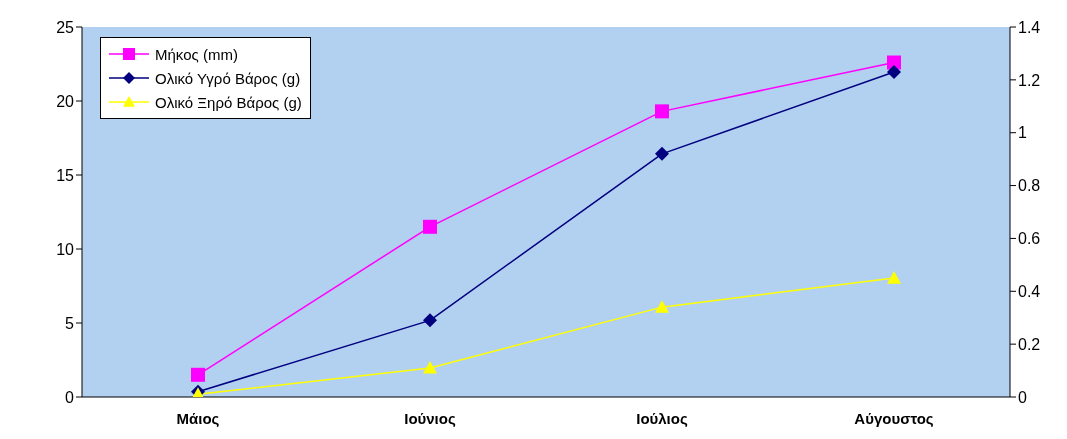  I want to click on y2-tick-label: 0.8, so click(1029, 186).